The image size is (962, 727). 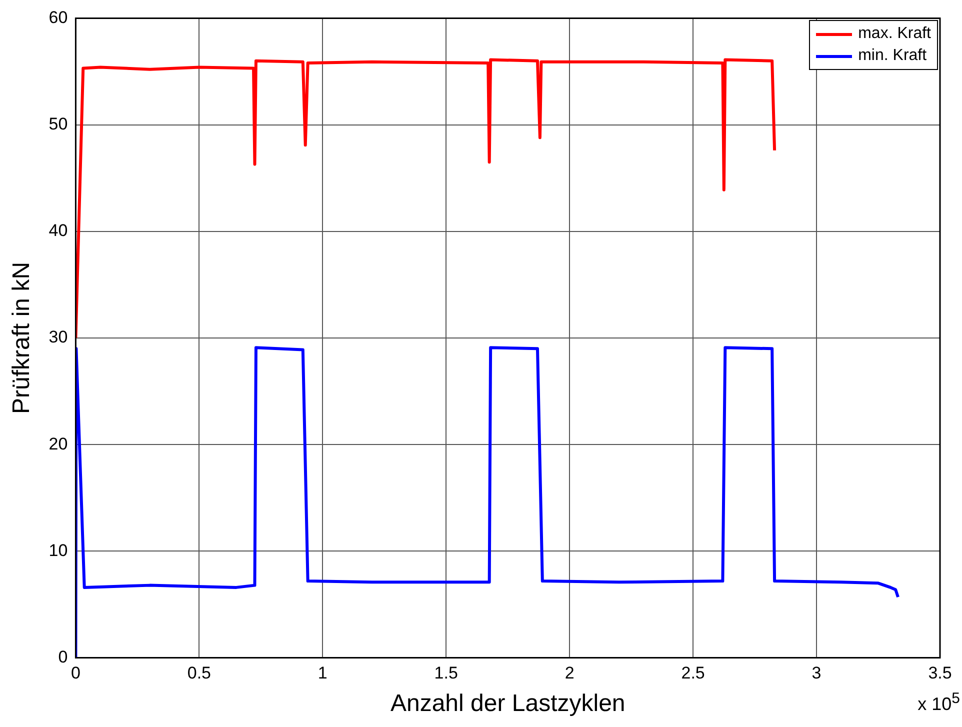 I want to click on x-tick-label: 2, so click(x=569, y=673).